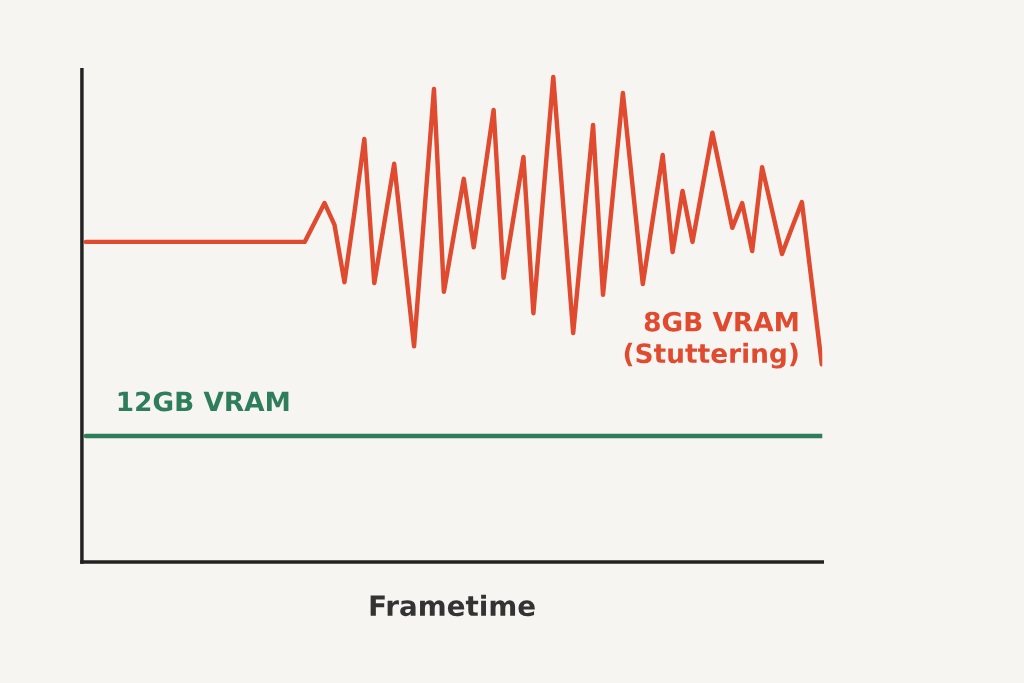 Image resolution: width=1024 pixels, height=683 pixels. What do you see at coordinates (711, 340) in the screenshot?
I see `series-label: 8GB VRAM (Stuttering)` at bounding box center [711, 340].